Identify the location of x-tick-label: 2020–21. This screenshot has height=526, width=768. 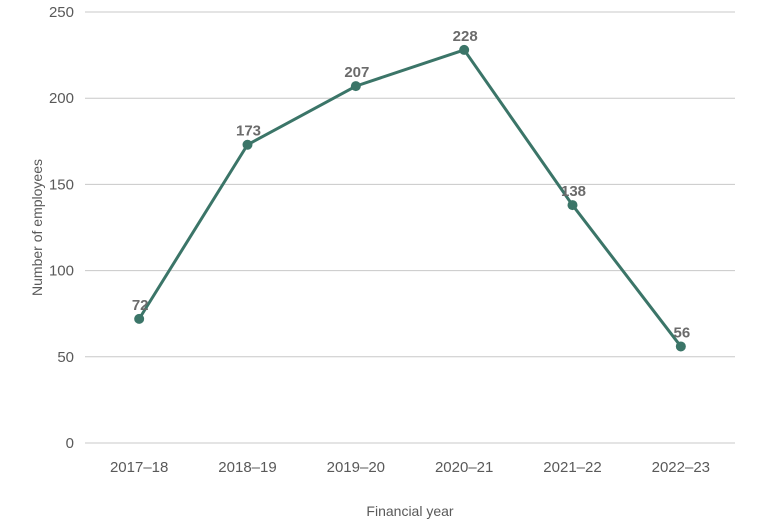
(464, 467).